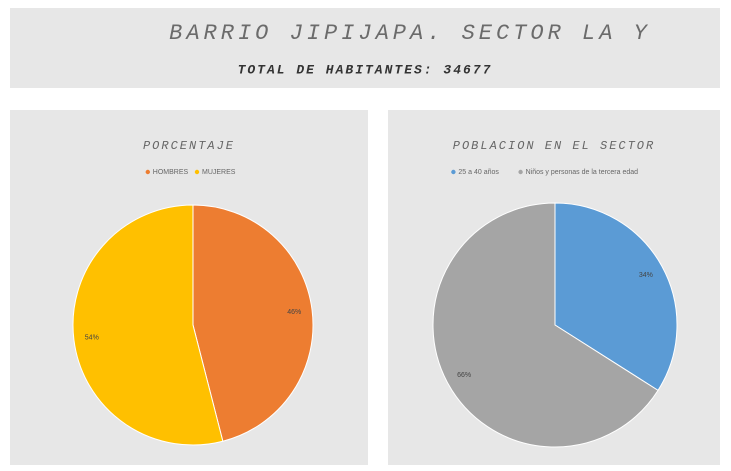 The height and width of the screenshot is (471, 731). What do you see at coordinates (646, 275) in the screenshot?
I see `value-label: 34%` at bounding box center [646, 275].